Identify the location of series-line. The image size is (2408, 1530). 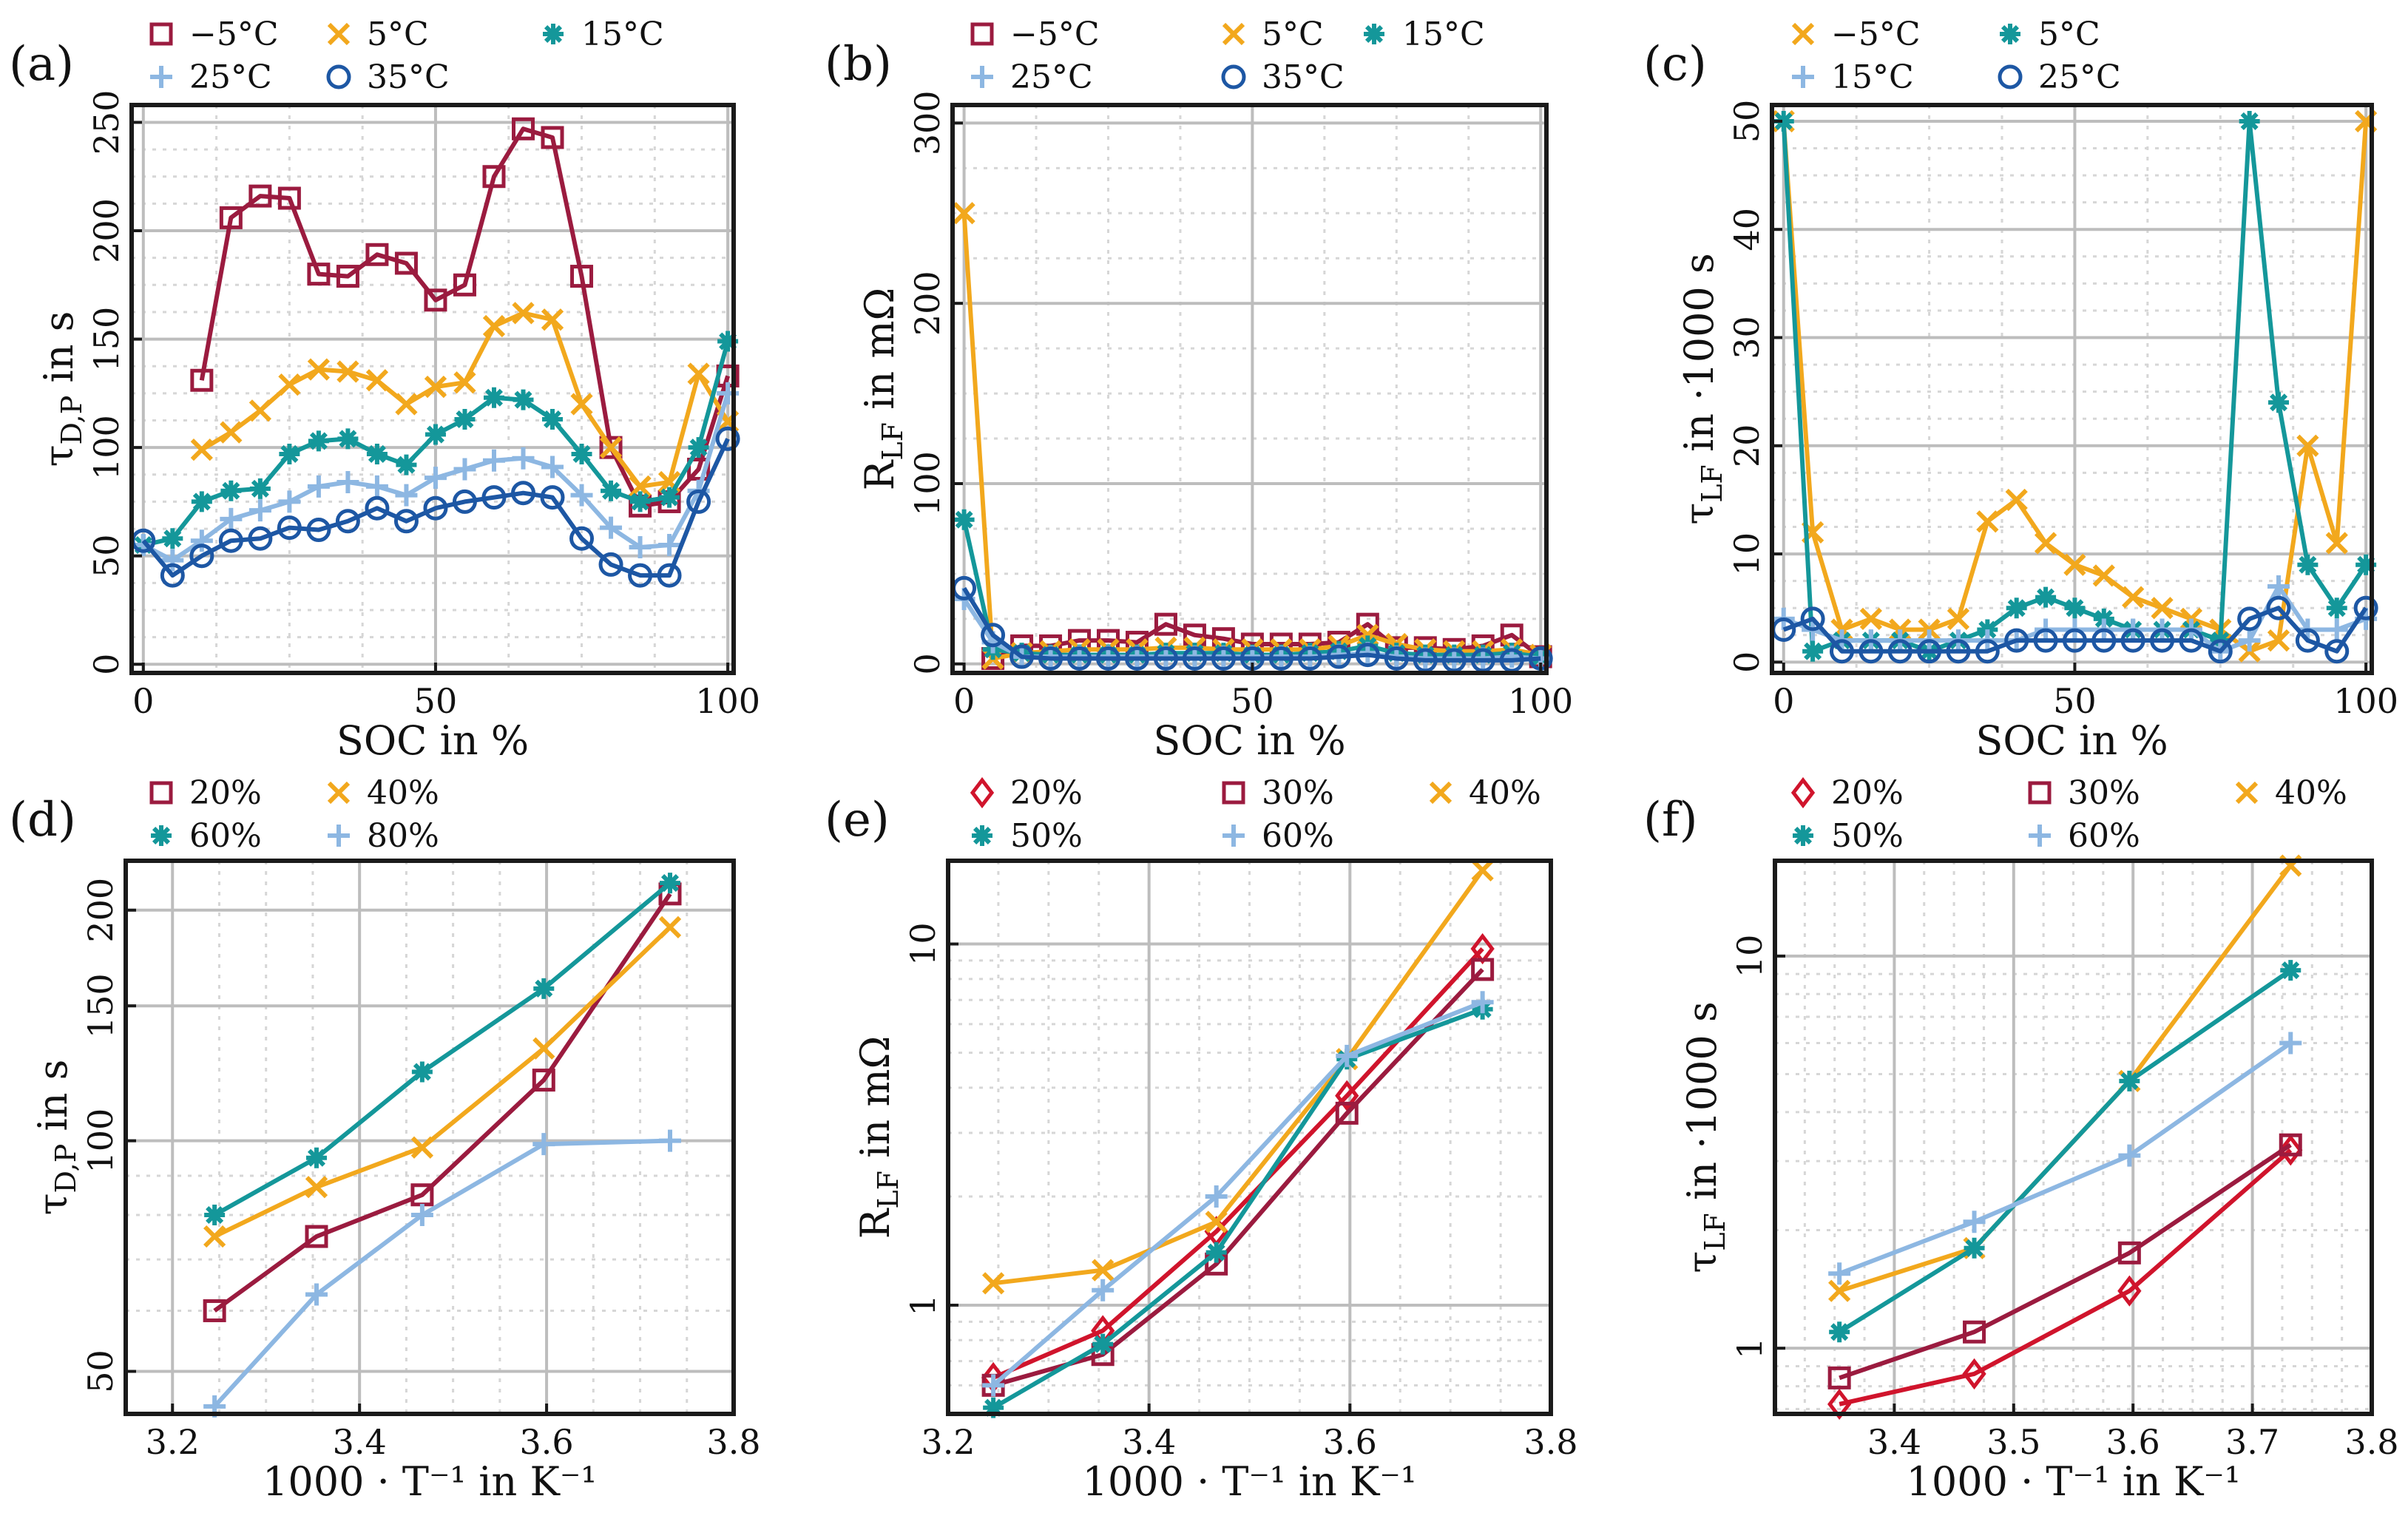
(442, 1103).